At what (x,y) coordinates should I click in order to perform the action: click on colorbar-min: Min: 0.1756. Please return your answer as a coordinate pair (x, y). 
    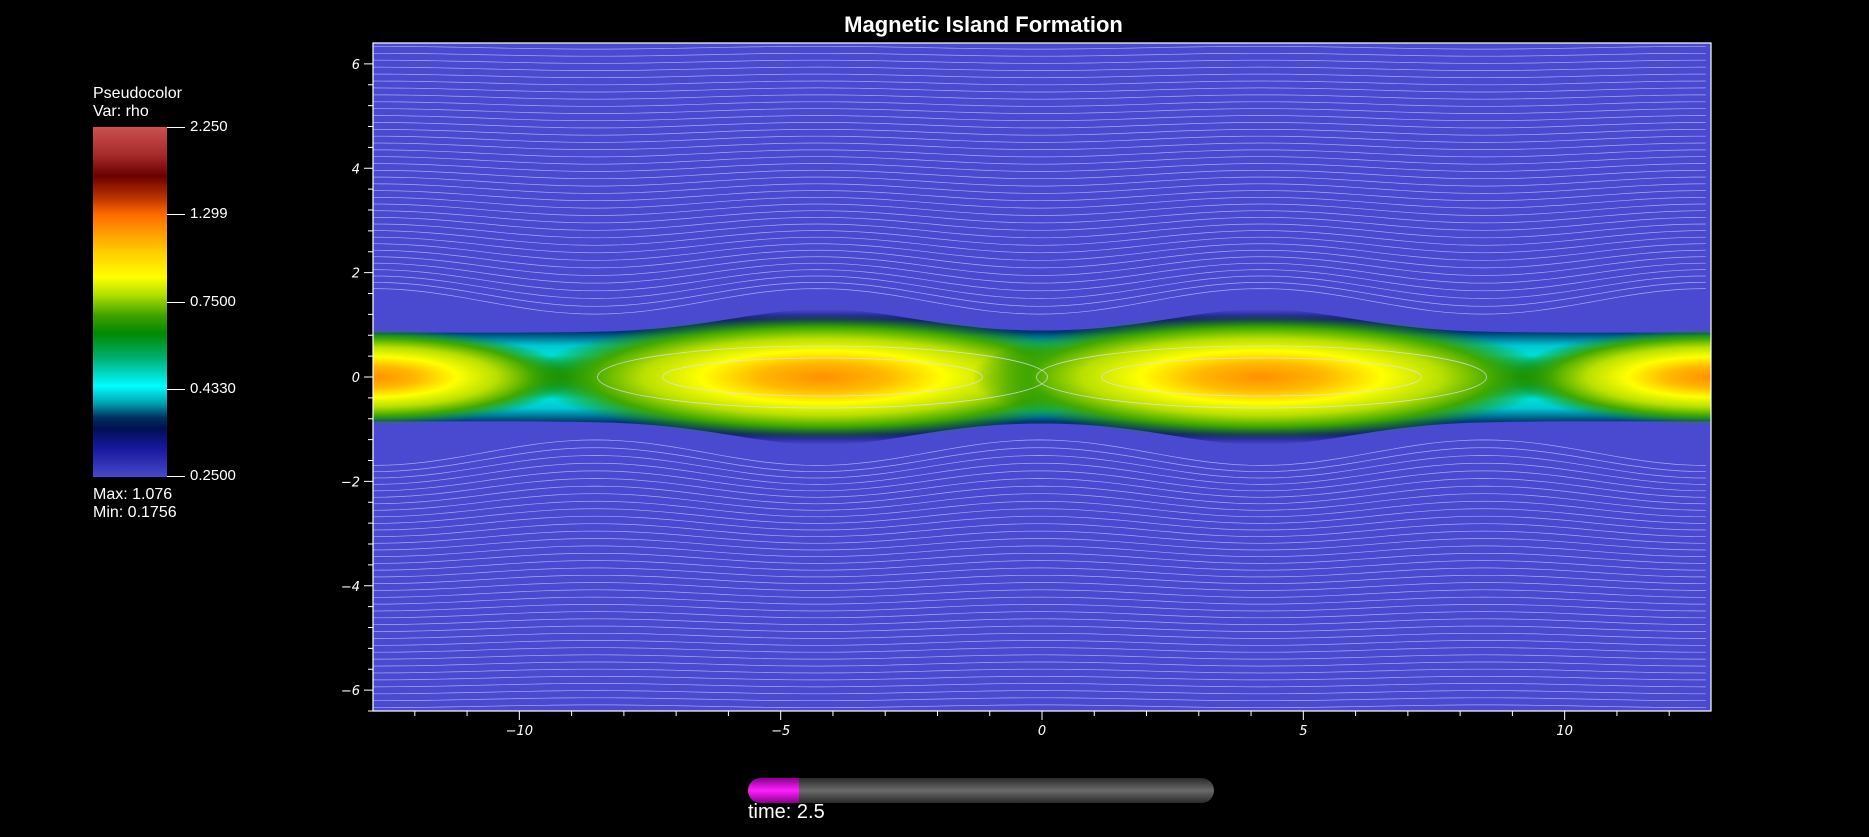
    Looking at the image, I should click on (135, 512).